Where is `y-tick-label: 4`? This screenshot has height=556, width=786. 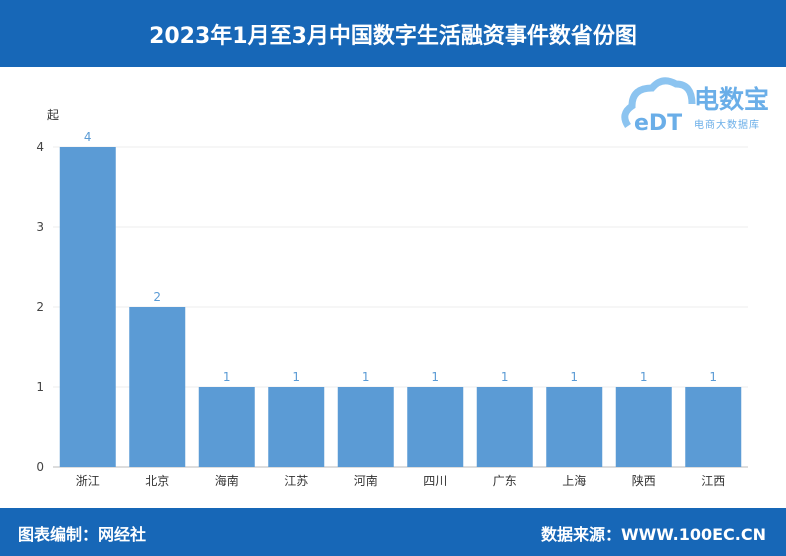
y-tick-label: 4 is located at coordinates (40, 147).